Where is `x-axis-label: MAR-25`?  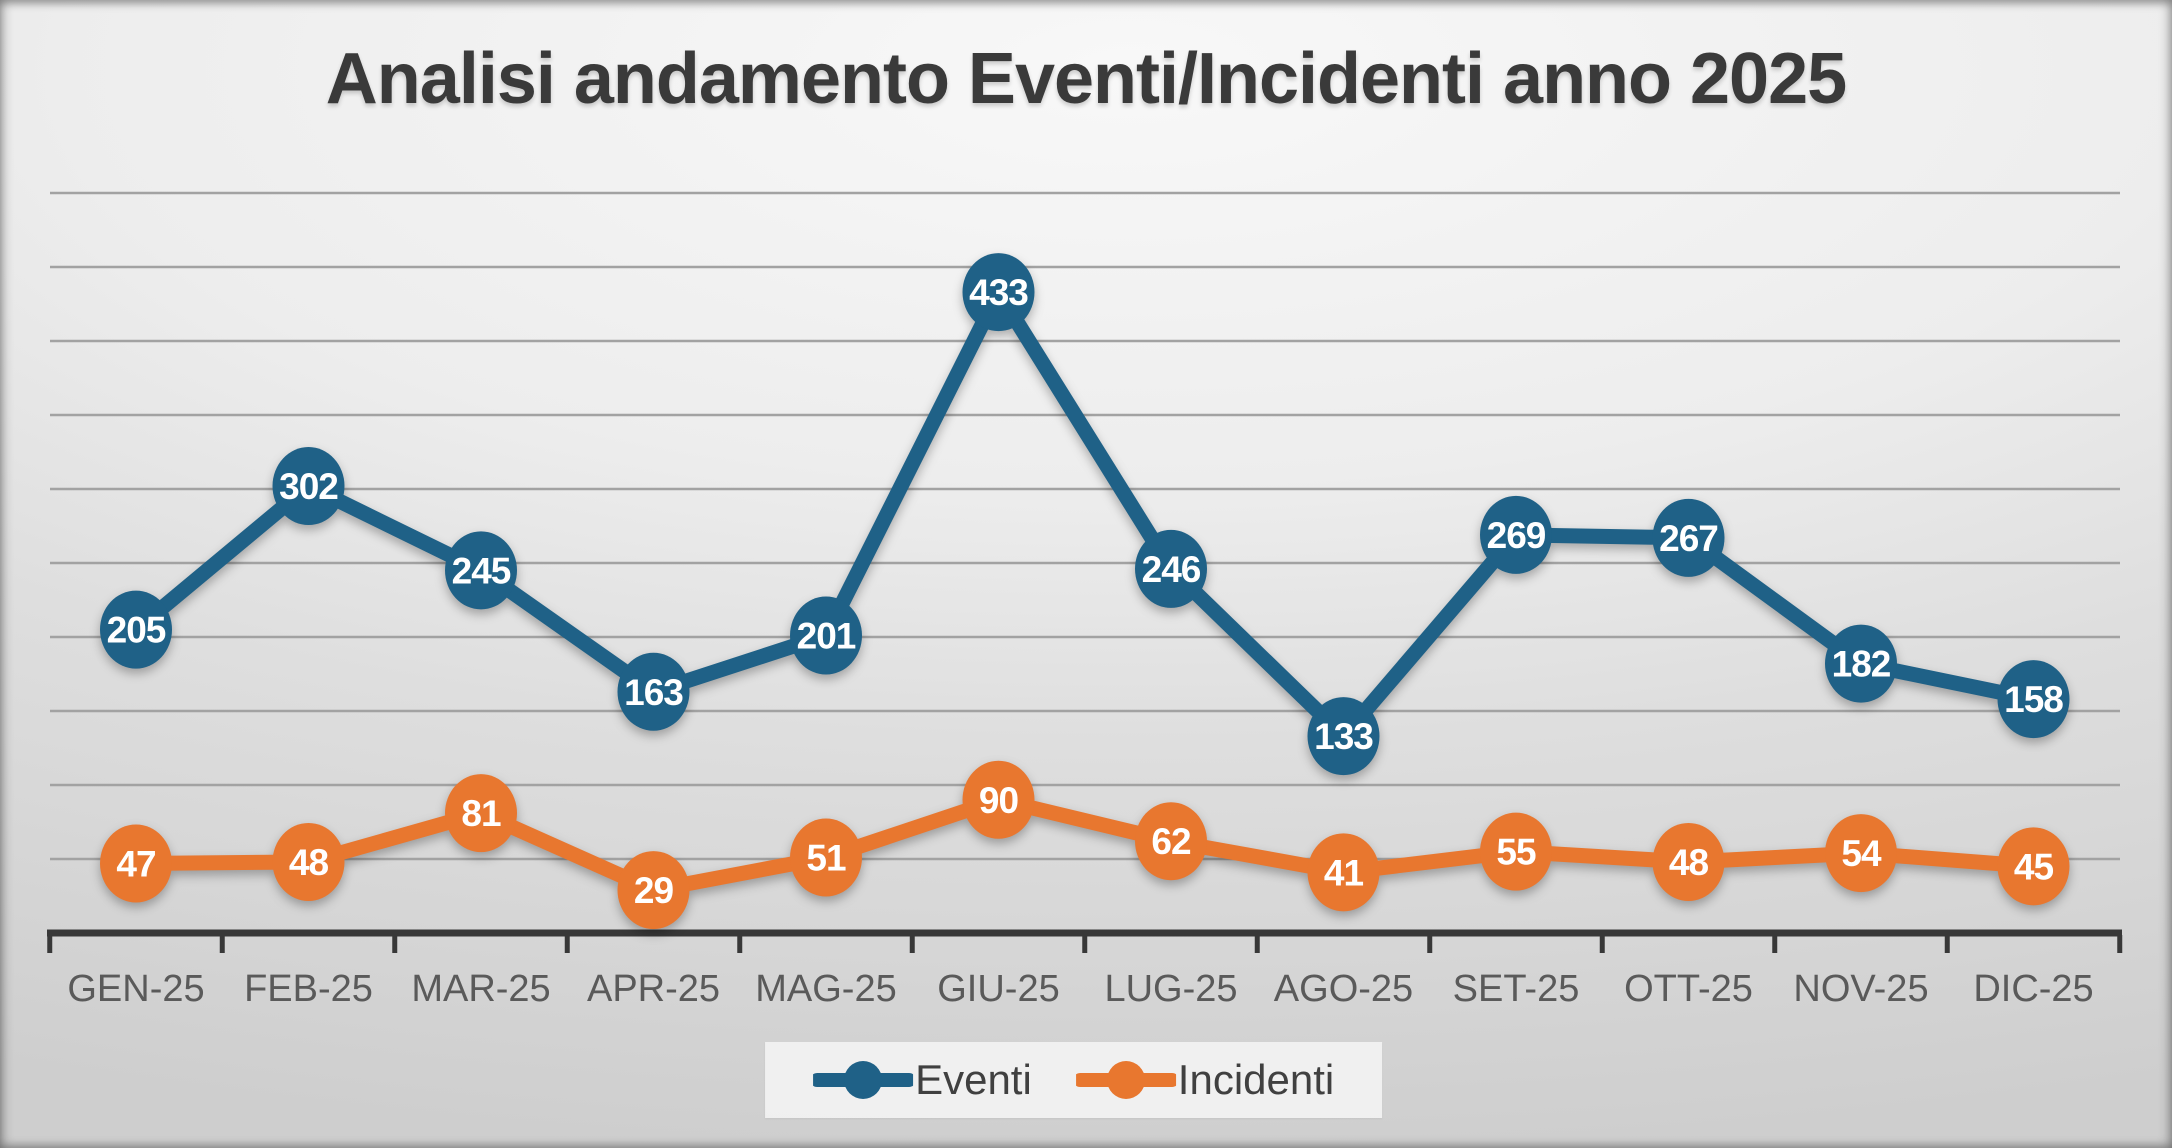
x-axis-label: MAR-25 is located at coordinates (480, 989).